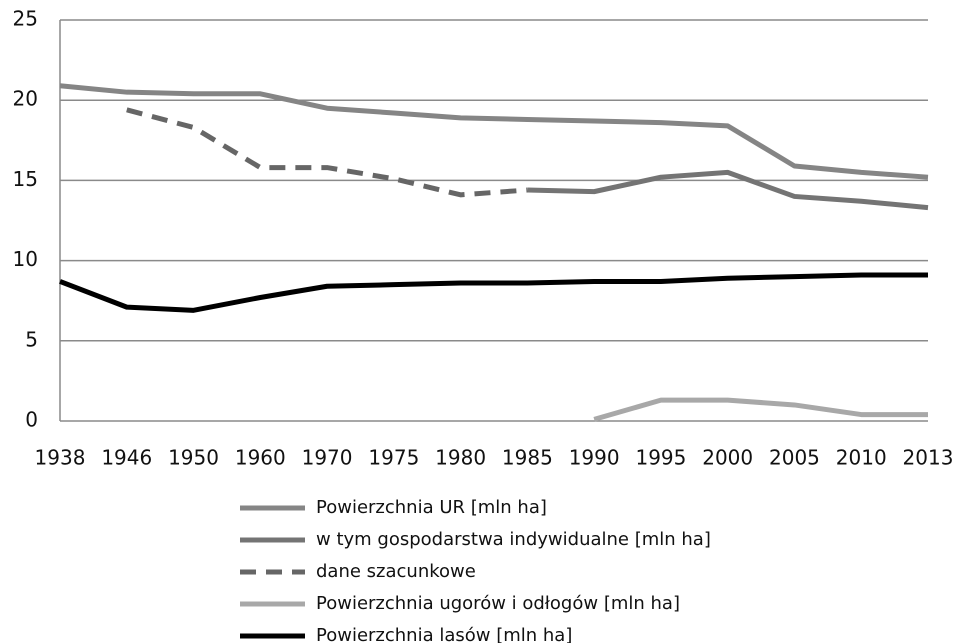 The height and width of the screenshot is (643, 961). I want to click on y-tick-label: 10, so click(25, 259).